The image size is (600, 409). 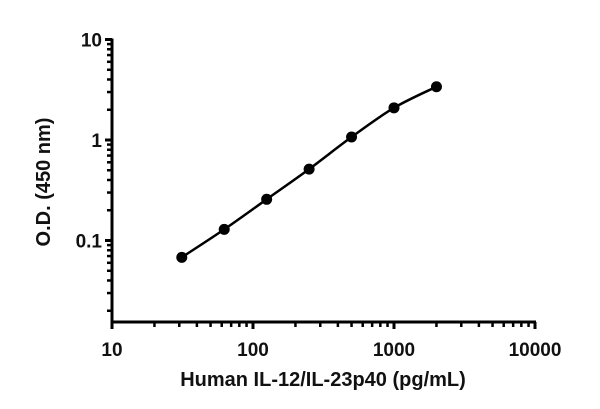 What do you see at coordinates (44, 182) in the screenshot?
I see `y-axis-title: O.D. (450 nm)` at bounding box center [44, 182].